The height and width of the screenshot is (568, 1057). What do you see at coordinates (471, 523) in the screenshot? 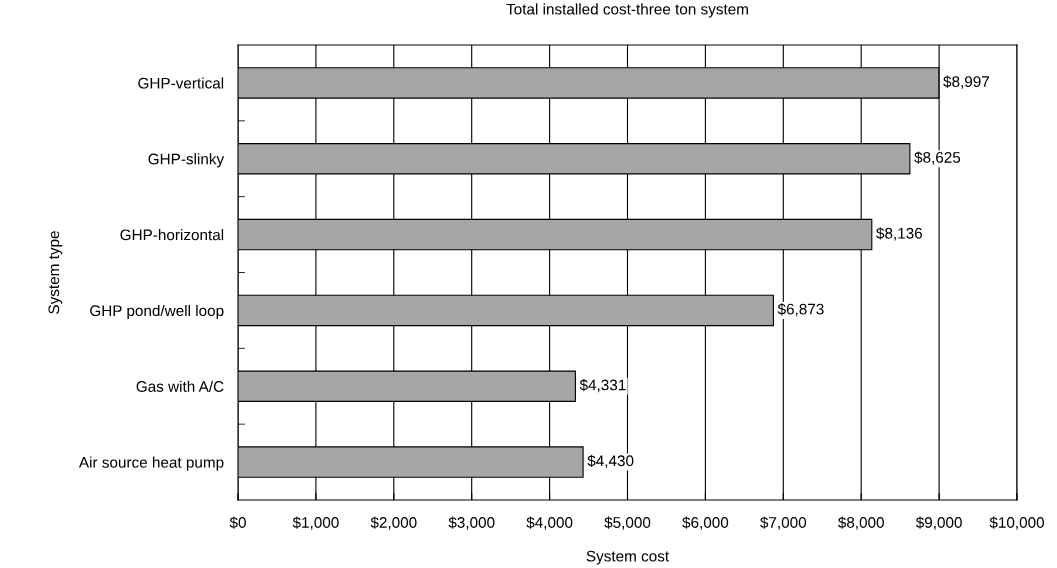
I see `x-tick-label: $3,000` at bounding box center [471, 523].